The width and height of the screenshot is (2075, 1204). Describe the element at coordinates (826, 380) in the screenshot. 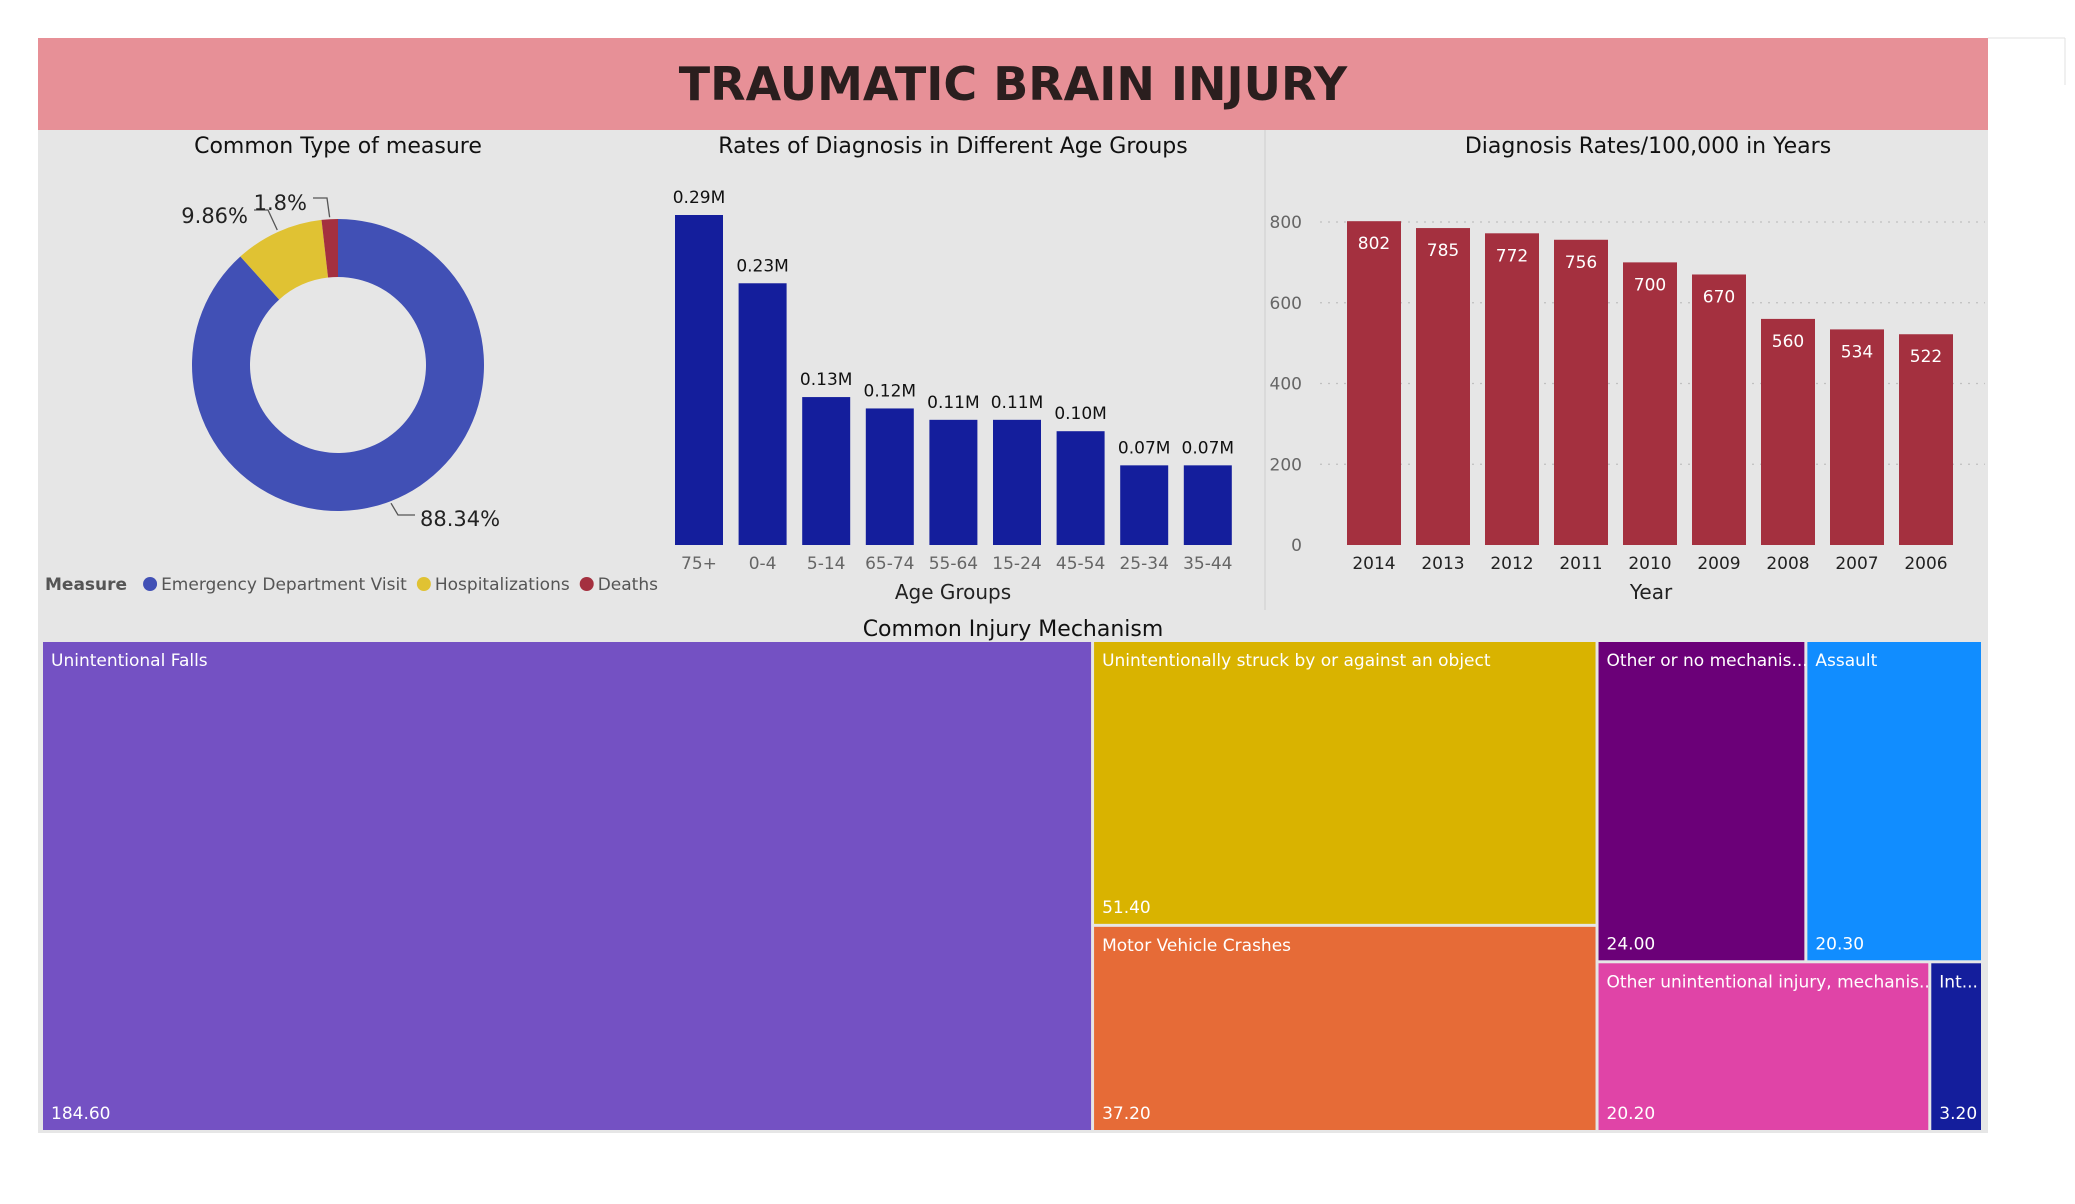

I see `age-bar-data-label: 0.13M` at that location.